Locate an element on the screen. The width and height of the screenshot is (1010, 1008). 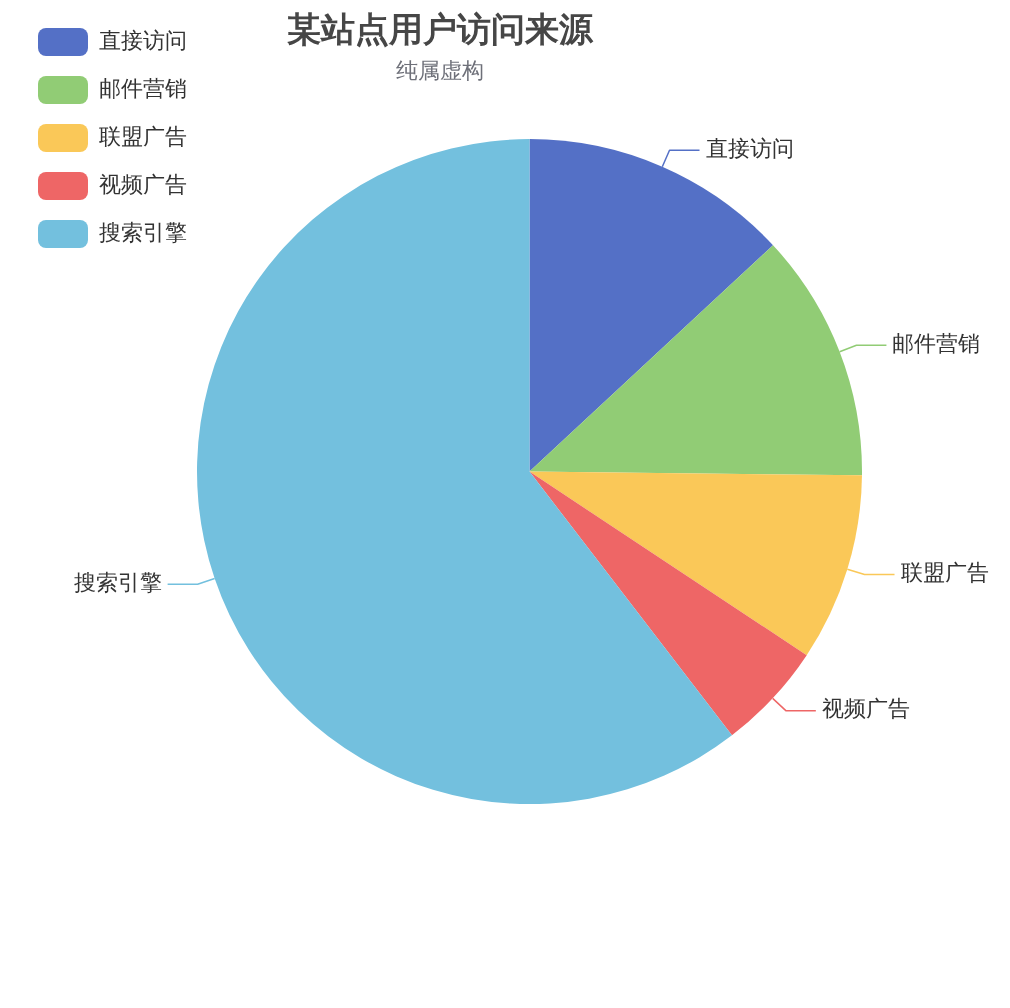
legend-label: 邮件营销 is located at coordinates (143, 88).